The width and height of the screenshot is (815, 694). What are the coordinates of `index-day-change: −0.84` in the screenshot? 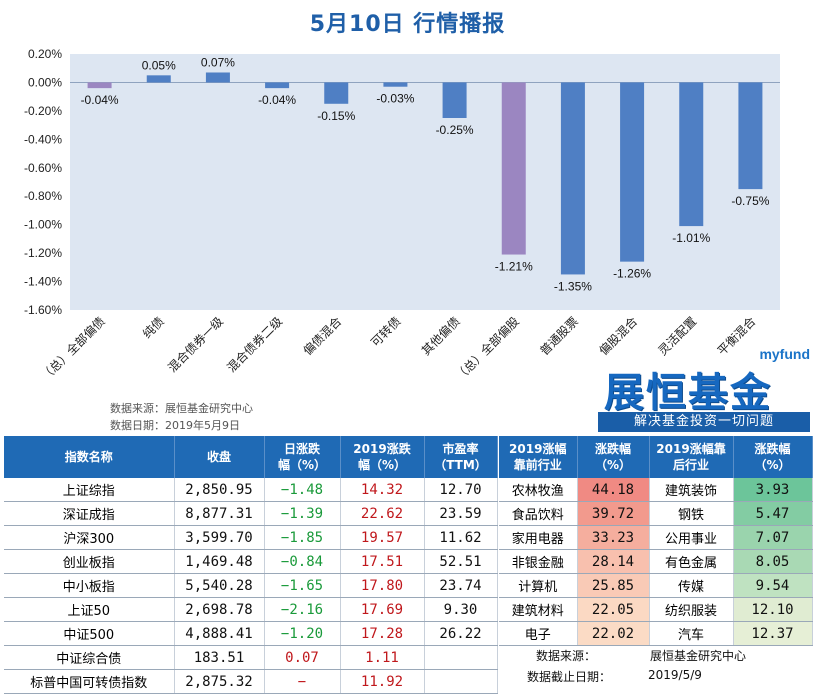 It's located at (302, 561).